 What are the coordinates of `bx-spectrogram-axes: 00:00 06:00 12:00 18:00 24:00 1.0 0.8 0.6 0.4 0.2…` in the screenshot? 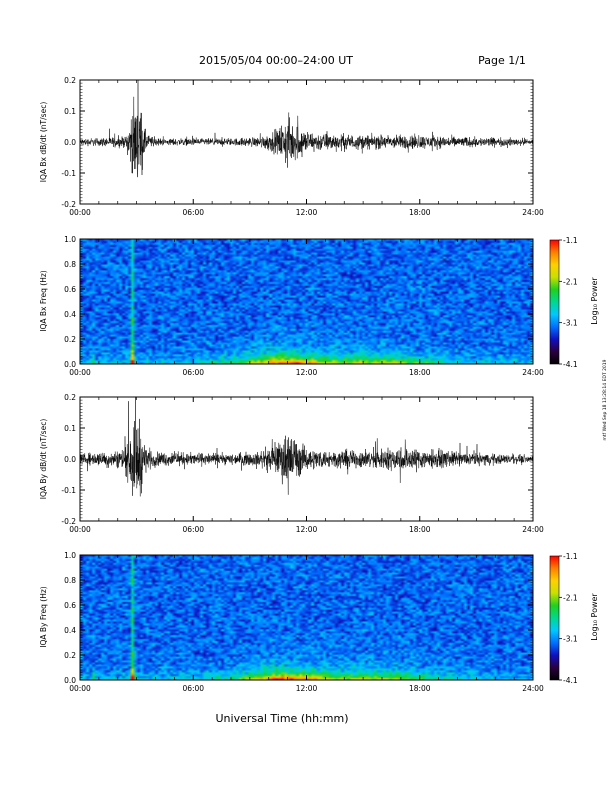 It's located at (304, 306).